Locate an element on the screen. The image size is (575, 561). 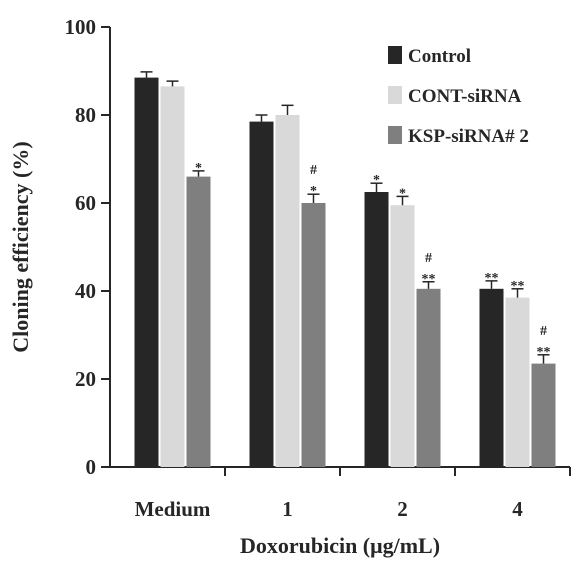
y-tick-label: 80 is located at coordinates (85, 115).